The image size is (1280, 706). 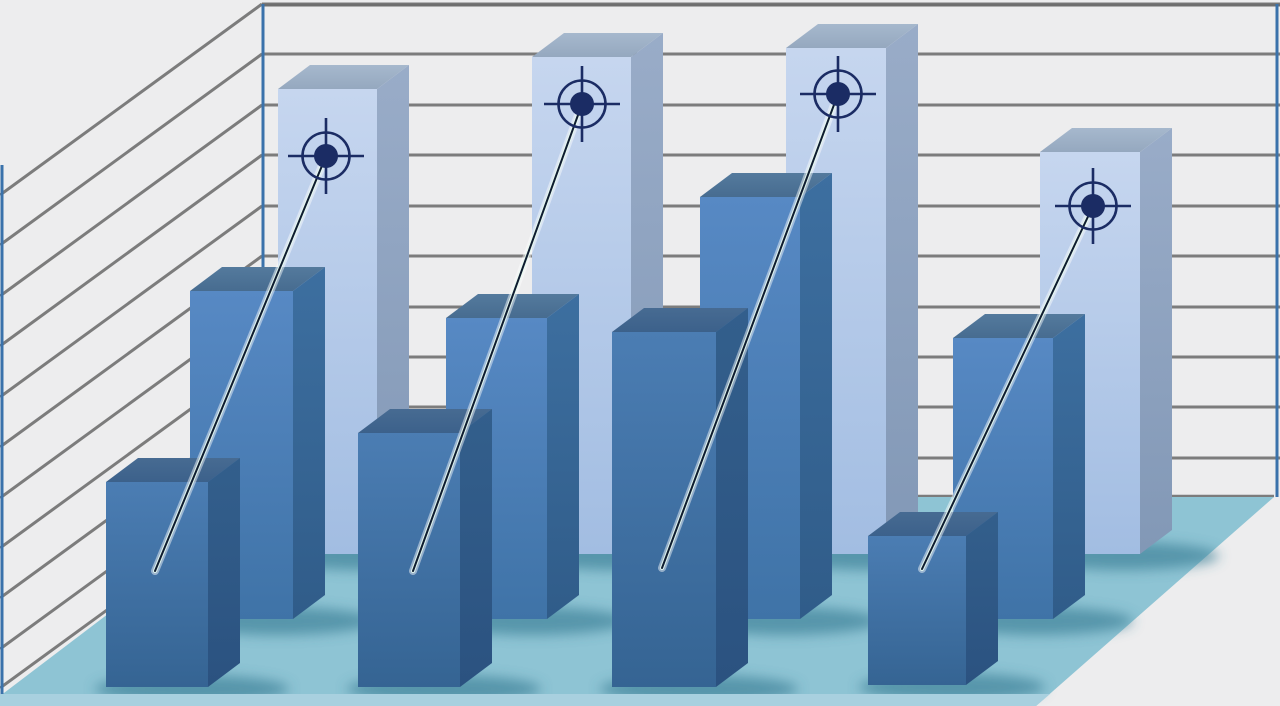 I want to click on floor-front-strip, so click(x=525, y=700).